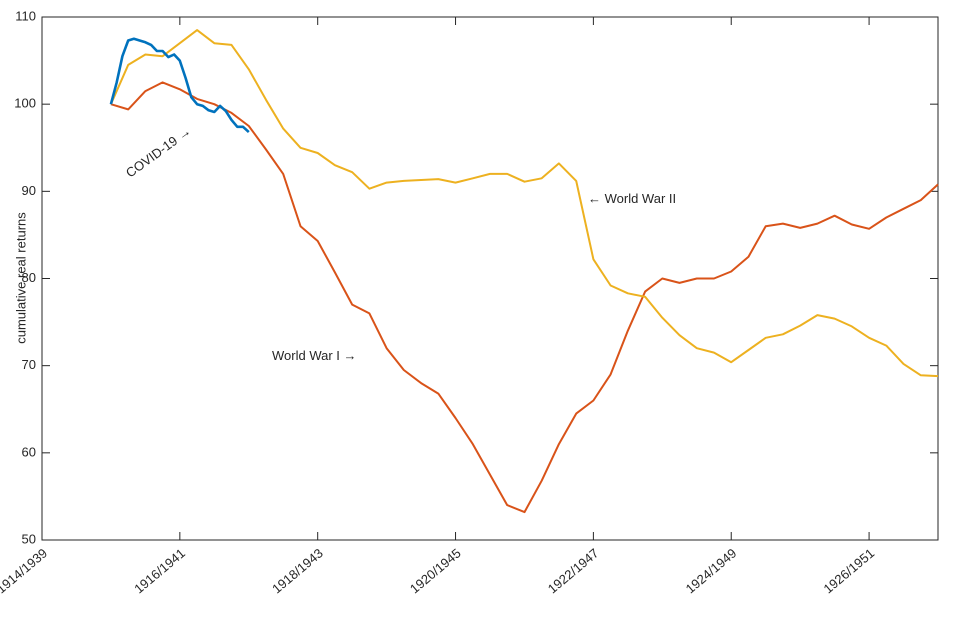 The image size is (957, 619). Describe the element at coordinates (848, 570) in the screenshot. I see `x-tick-label: 1926/1951` at that location.